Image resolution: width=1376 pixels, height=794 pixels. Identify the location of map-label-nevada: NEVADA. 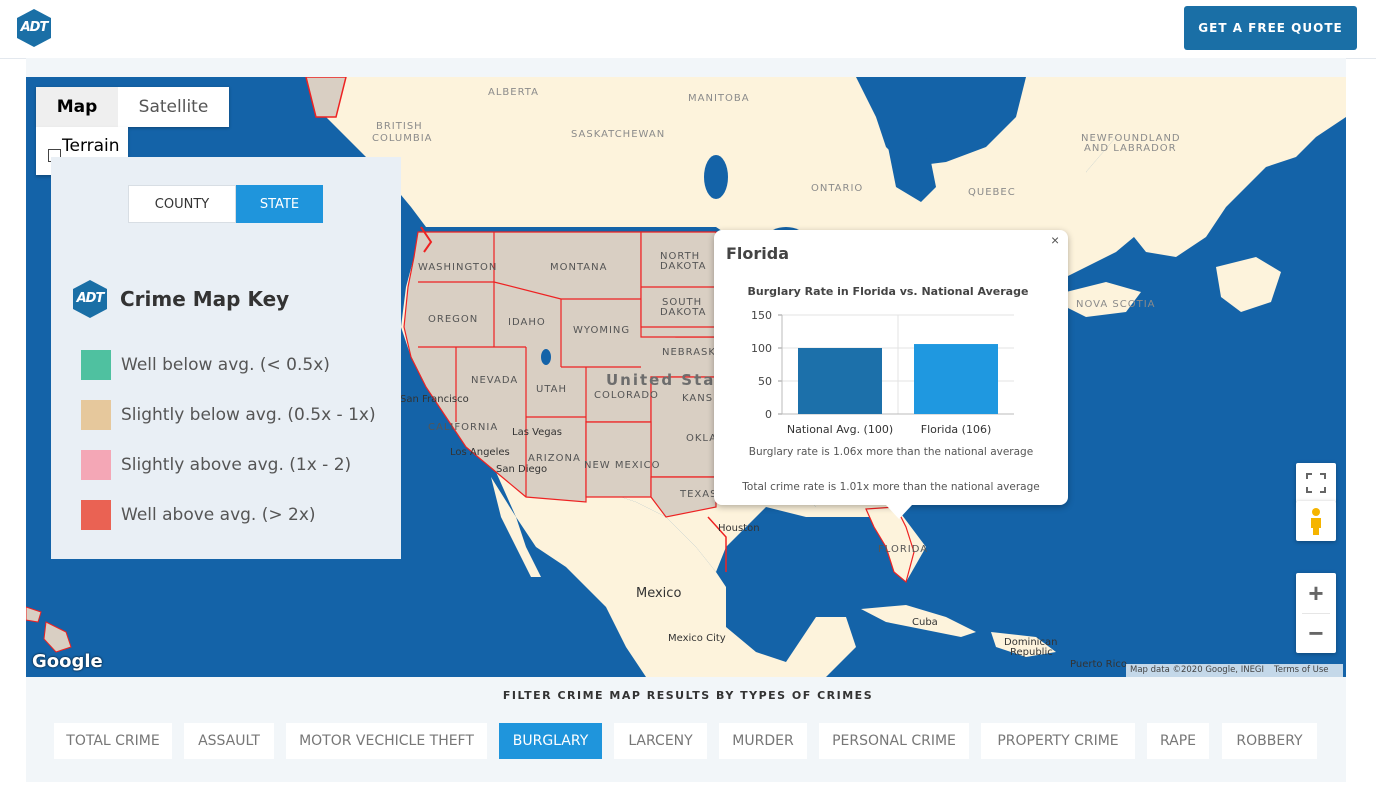
(495, 380).